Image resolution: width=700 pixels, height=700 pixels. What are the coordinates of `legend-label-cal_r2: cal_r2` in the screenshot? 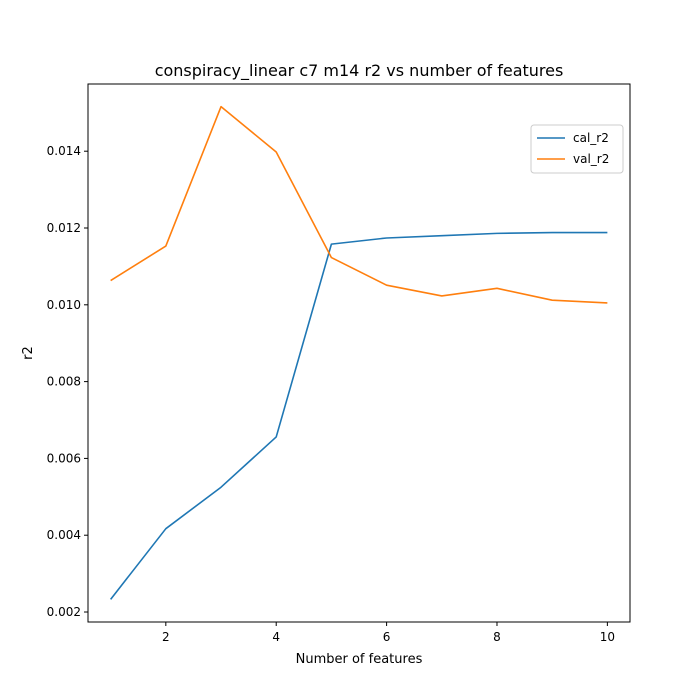 It's located at (591, 138).